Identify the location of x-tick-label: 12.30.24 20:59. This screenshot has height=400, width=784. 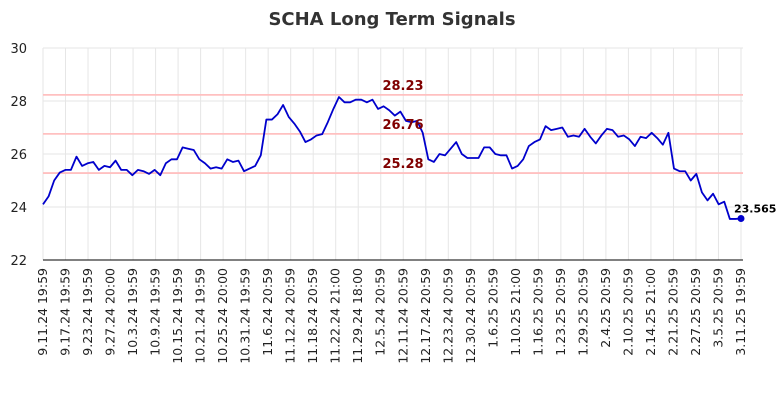
(470, 316).